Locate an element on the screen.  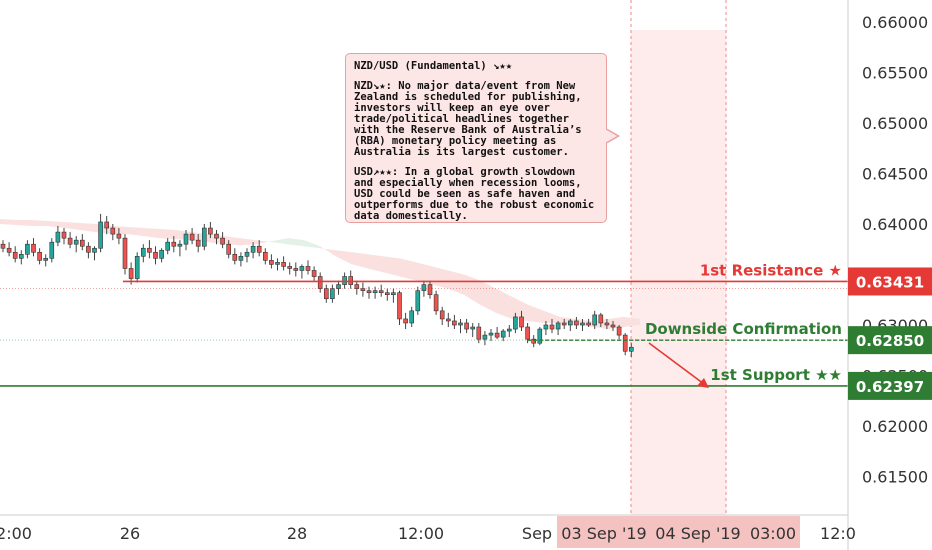
x-axis-highlight is located at coordinates (678, 532).